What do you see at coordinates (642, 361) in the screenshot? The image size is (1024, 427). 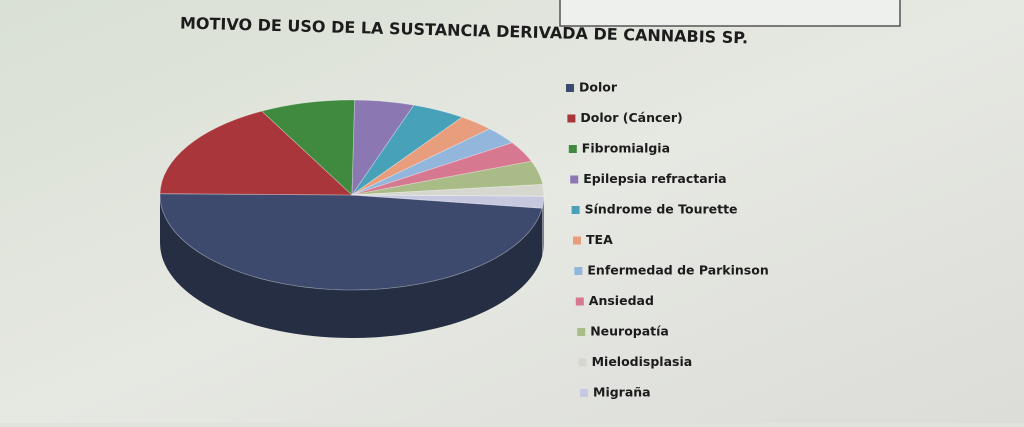 I see `legend-label: Mielodisplasia` at bounding box center [642, 361].